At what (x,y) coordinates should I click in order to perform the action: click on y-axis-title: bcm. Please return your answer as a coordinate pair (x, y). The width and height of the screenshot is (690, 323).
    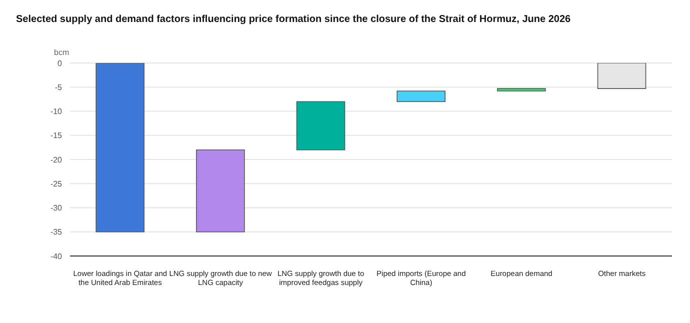
    Looking at the image, I should click on (62, 52).